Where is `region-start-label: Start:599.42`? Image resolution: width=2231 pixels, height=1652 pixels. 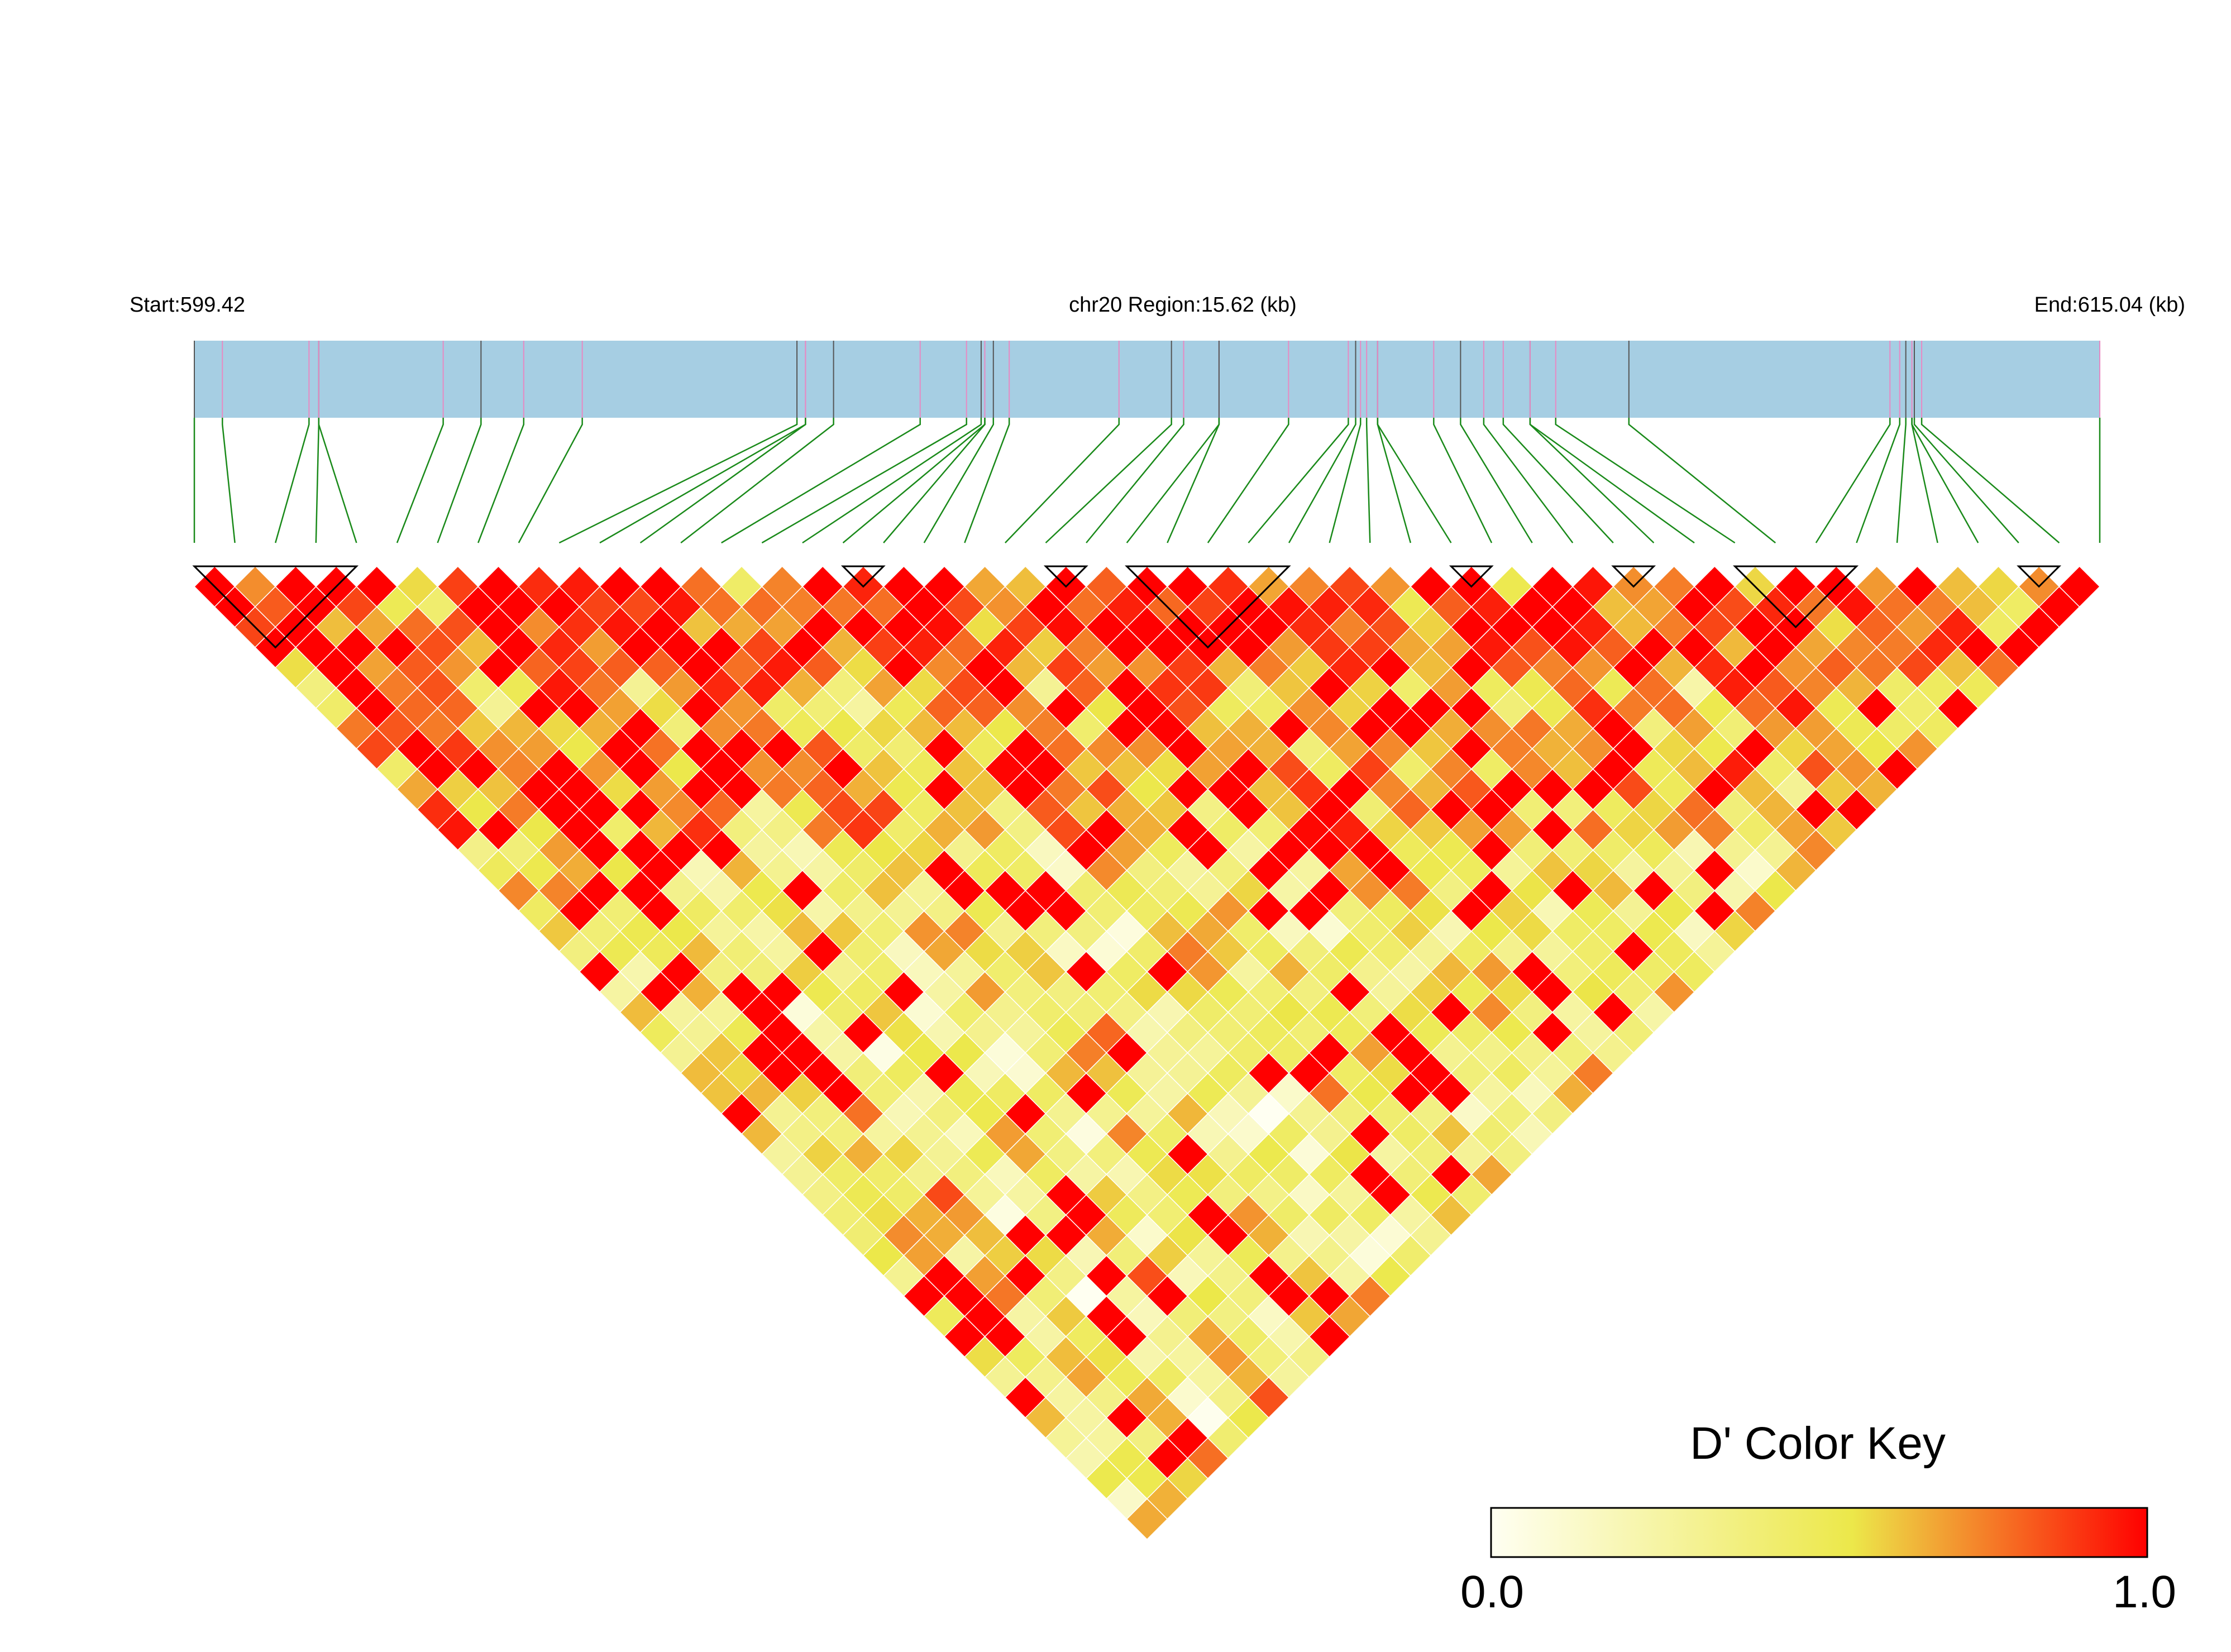 region-start-label: Start:599.42 is located at coordinates (187, 305).